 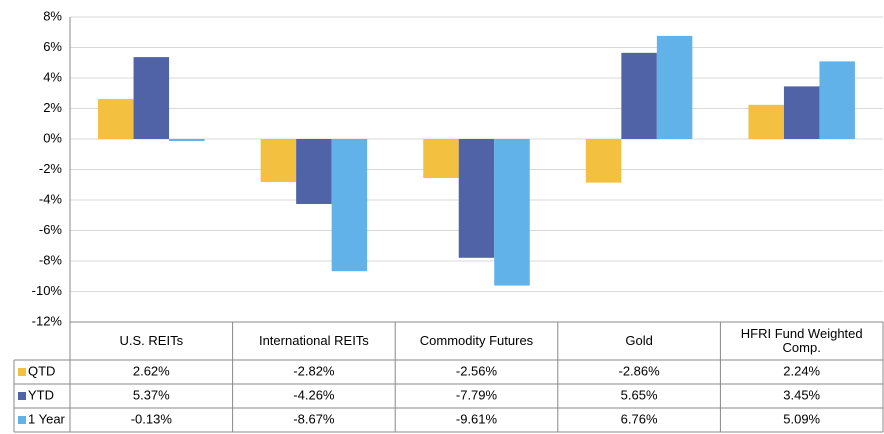 I want to click on data-label: 2.24%, so click(x=801, y=370).